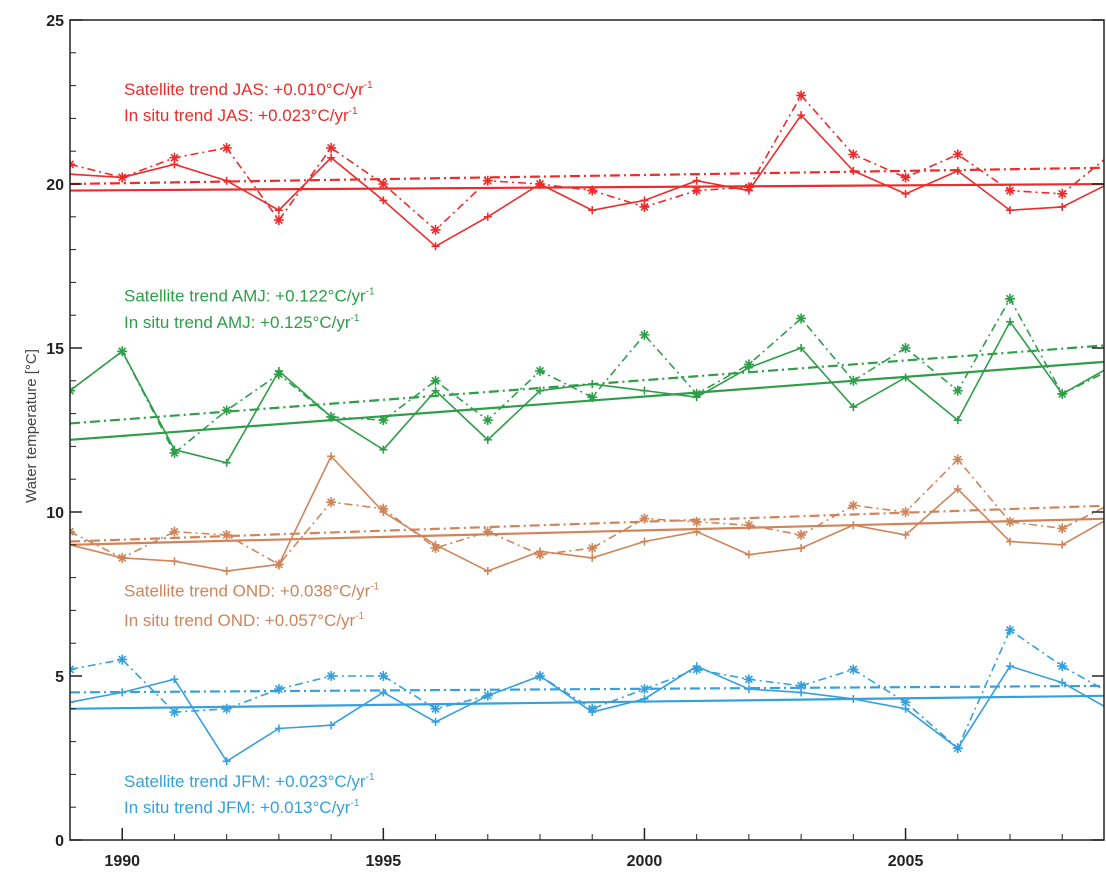 This screenshot has height=874, width=1106. Describe the element at coordinates (55, 513) in the screenshot. I see `y-tick-label: 10` at that location.